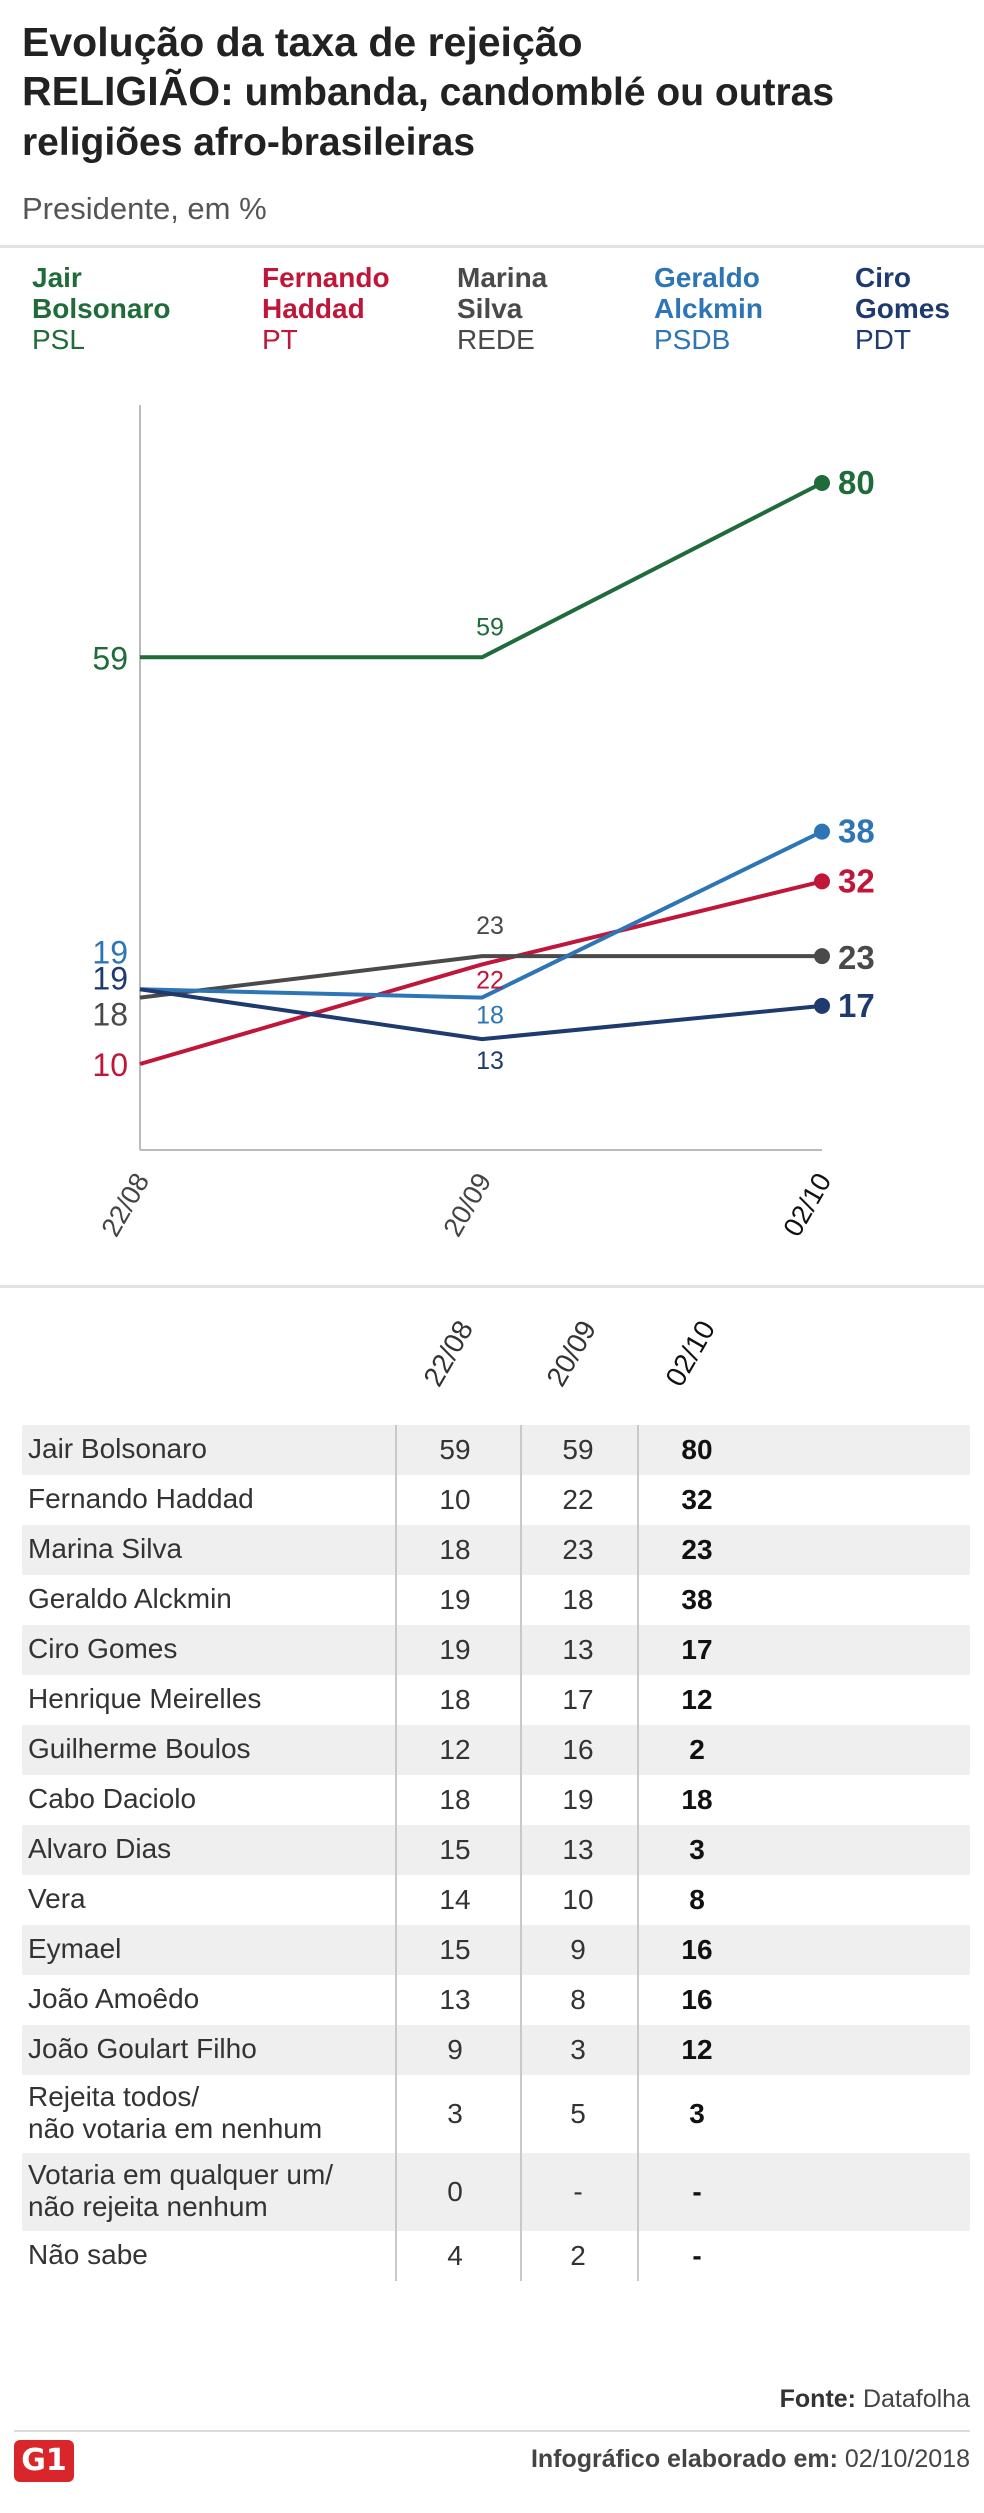 This screenshot has height=2513, width=984. I want to click on g1-logo: G1, so click(44, 2461).